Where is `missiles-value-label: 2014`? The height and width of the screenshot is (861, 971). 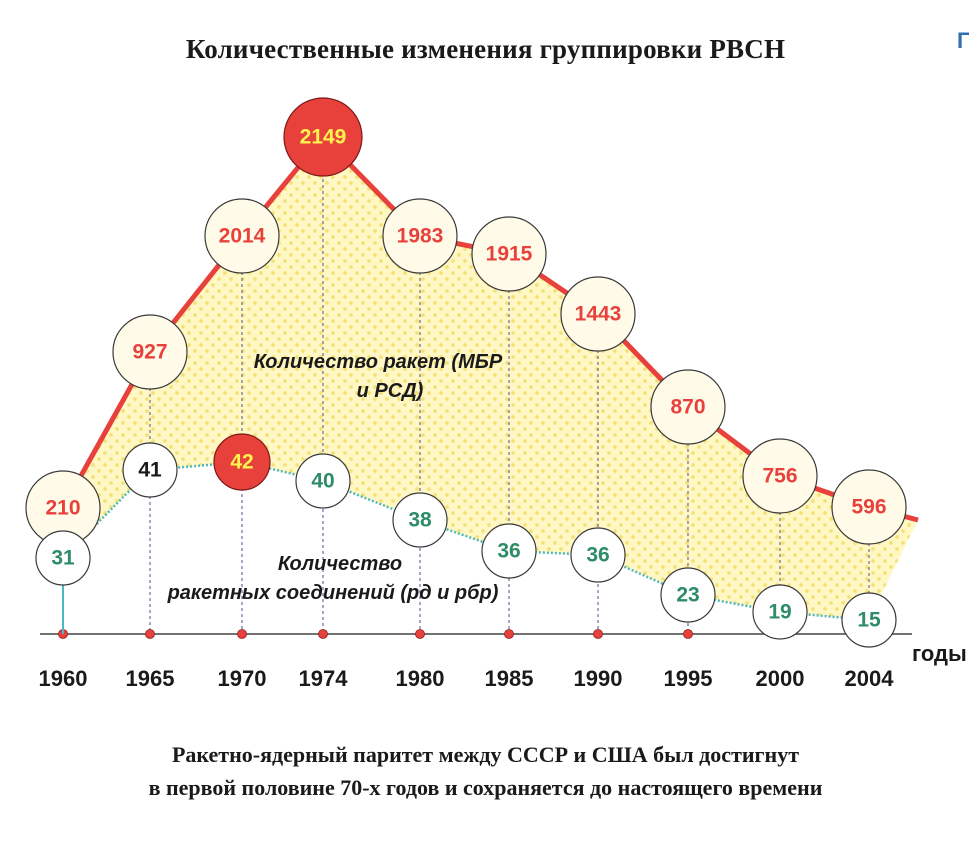
missiles-value-label: 2014 is located at coordinates (242, 236).